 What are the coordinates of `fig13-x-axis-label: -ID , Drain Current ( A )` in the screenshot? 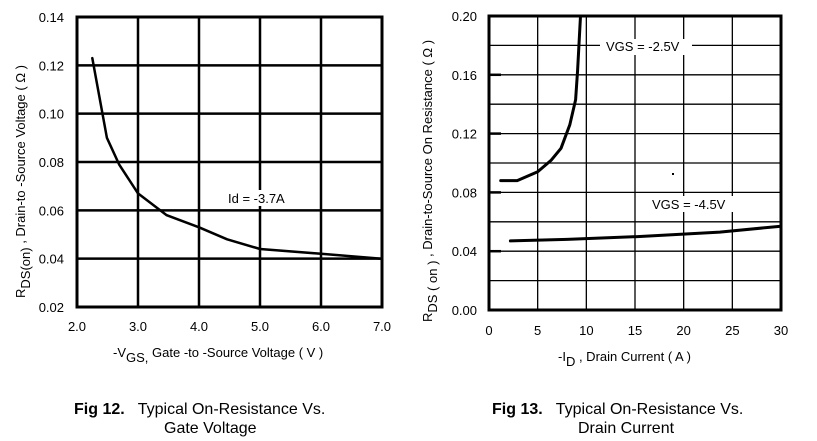 It's located at (624, 359).